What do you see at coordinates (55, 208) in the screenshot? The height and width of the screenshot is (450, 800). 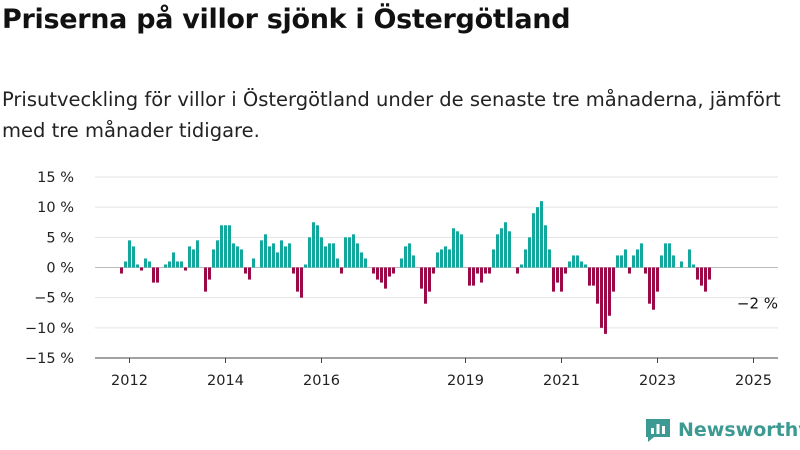 I see `y-tick-label: 10 %` at bounding box center [55, 208].